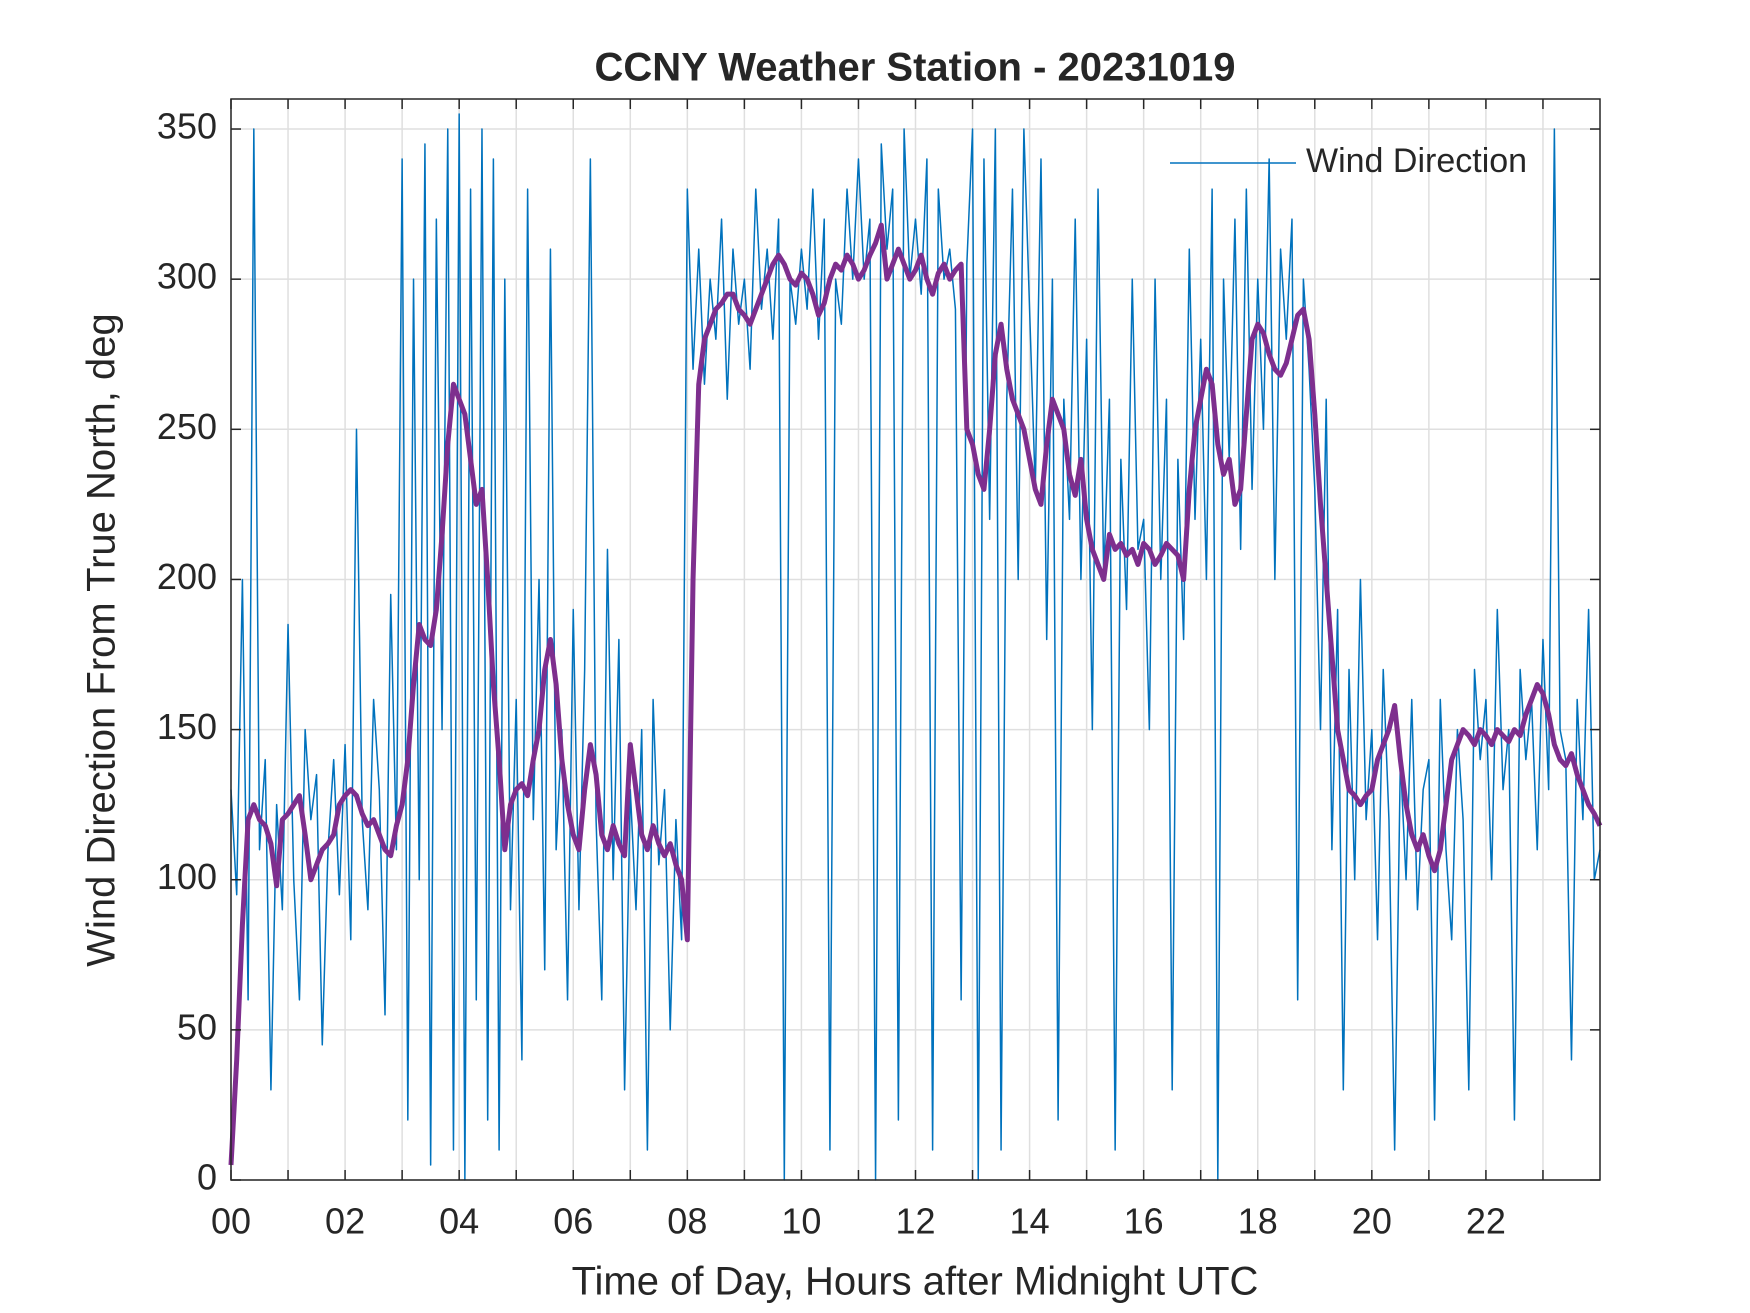 The height and width of the screenshot is (1313, 1750). What do you see at coordinates (187, 876) in the screenshot?
I see `y-tick-label: 100` at bounding box center [187, 876].